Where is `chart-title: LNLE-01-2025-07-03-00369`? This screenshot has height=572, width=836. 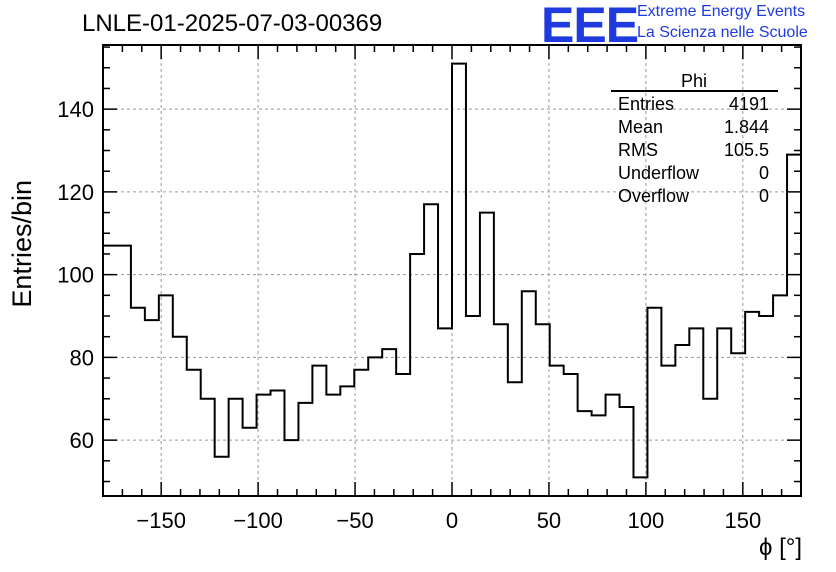
chart-title: LNLE-01-2025-07-03-00369 is located at coordinates (232, 23).